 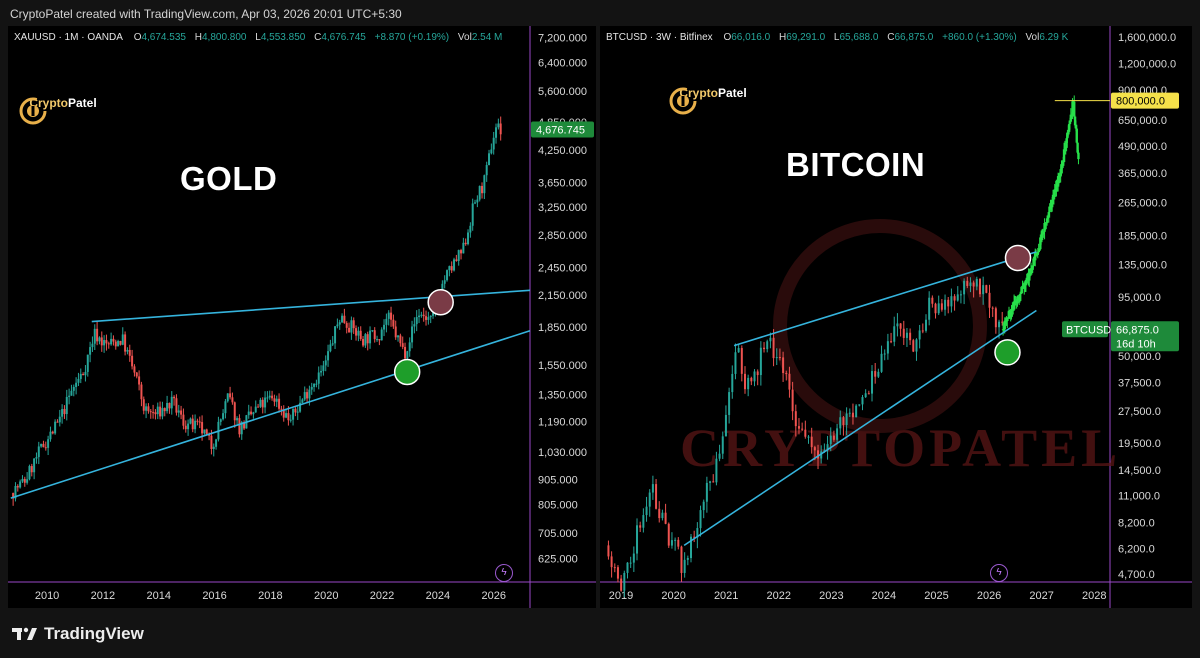 What do you see at coordinates (562, 296) in the screenshot?
I see `gold-y-tick-9: 2,150.000` at bounding box center [562, 296].